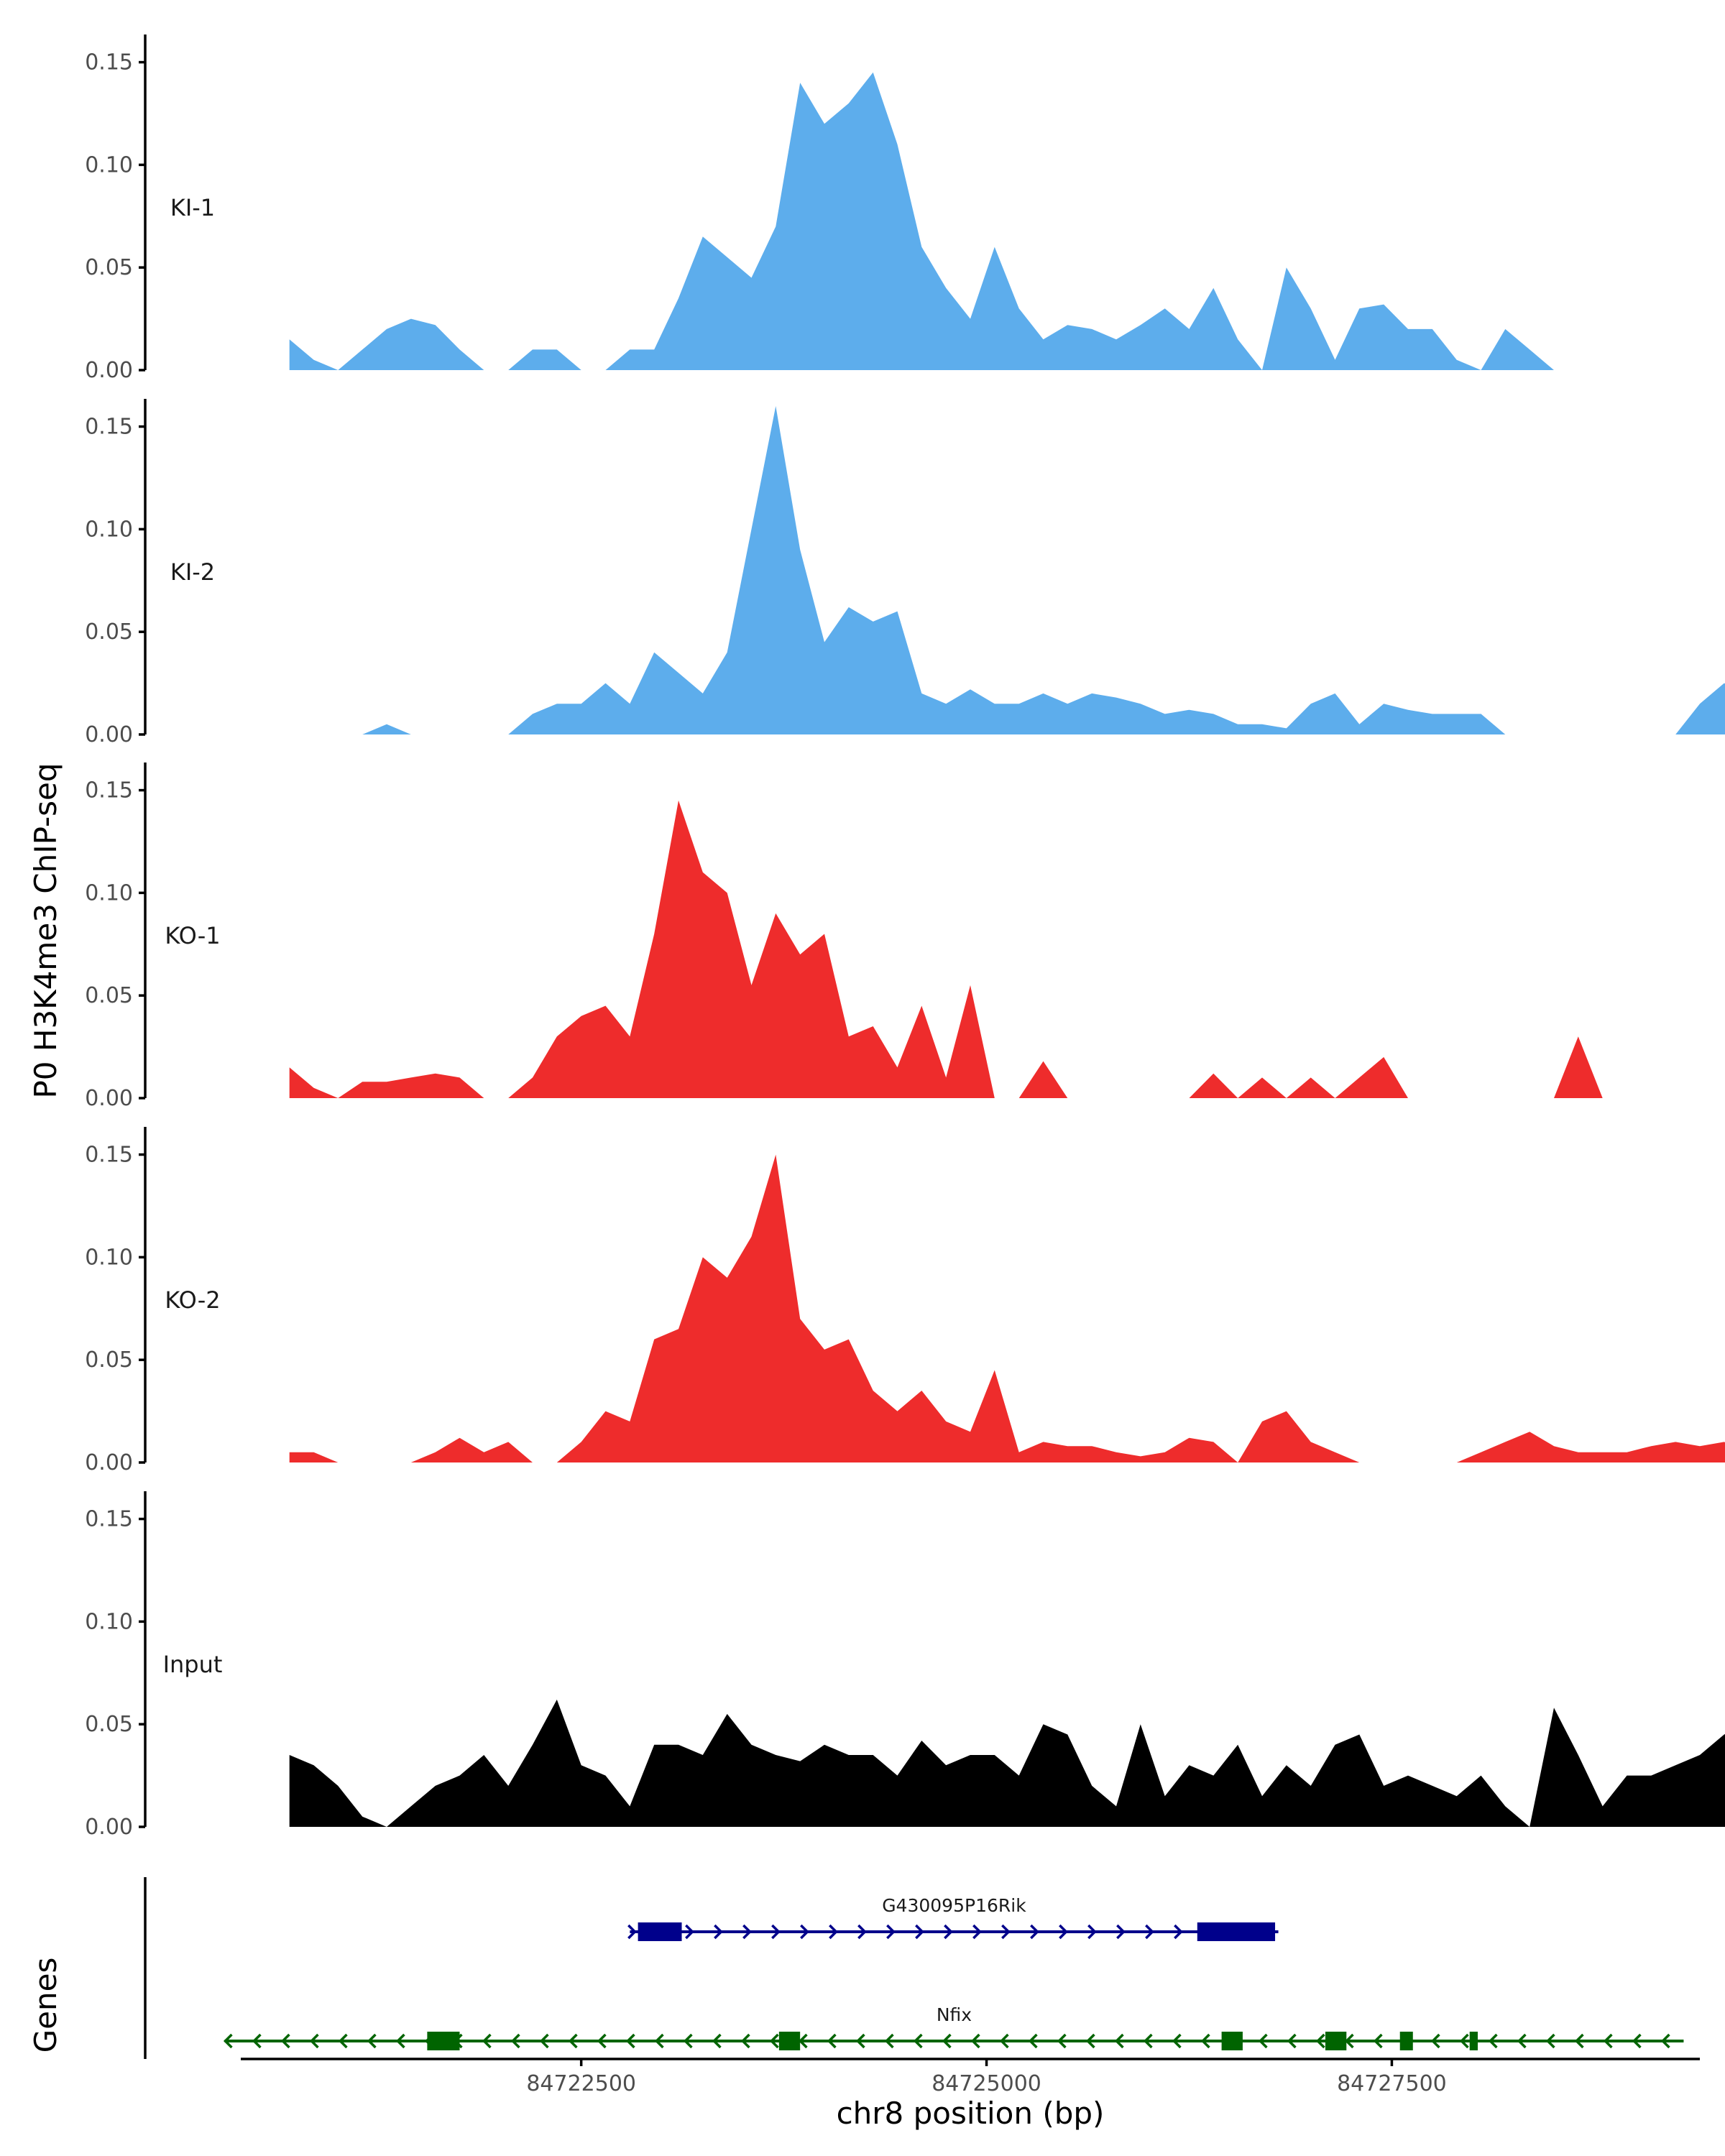 Image resolution: width=1725 pixels, height=2156 pixels. I want to click on x-tick-label: 84725000, so click(986, 2083).